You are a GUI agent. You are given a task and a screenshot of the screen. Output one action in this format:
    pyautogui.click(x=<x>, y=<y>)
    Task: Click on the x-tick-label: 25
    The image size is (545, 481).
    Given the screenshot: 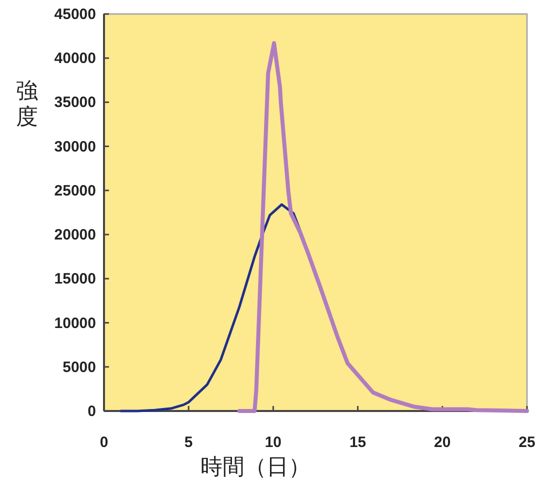 What is the action you would take?
    pyautogui.click(x=527, y=442)
    